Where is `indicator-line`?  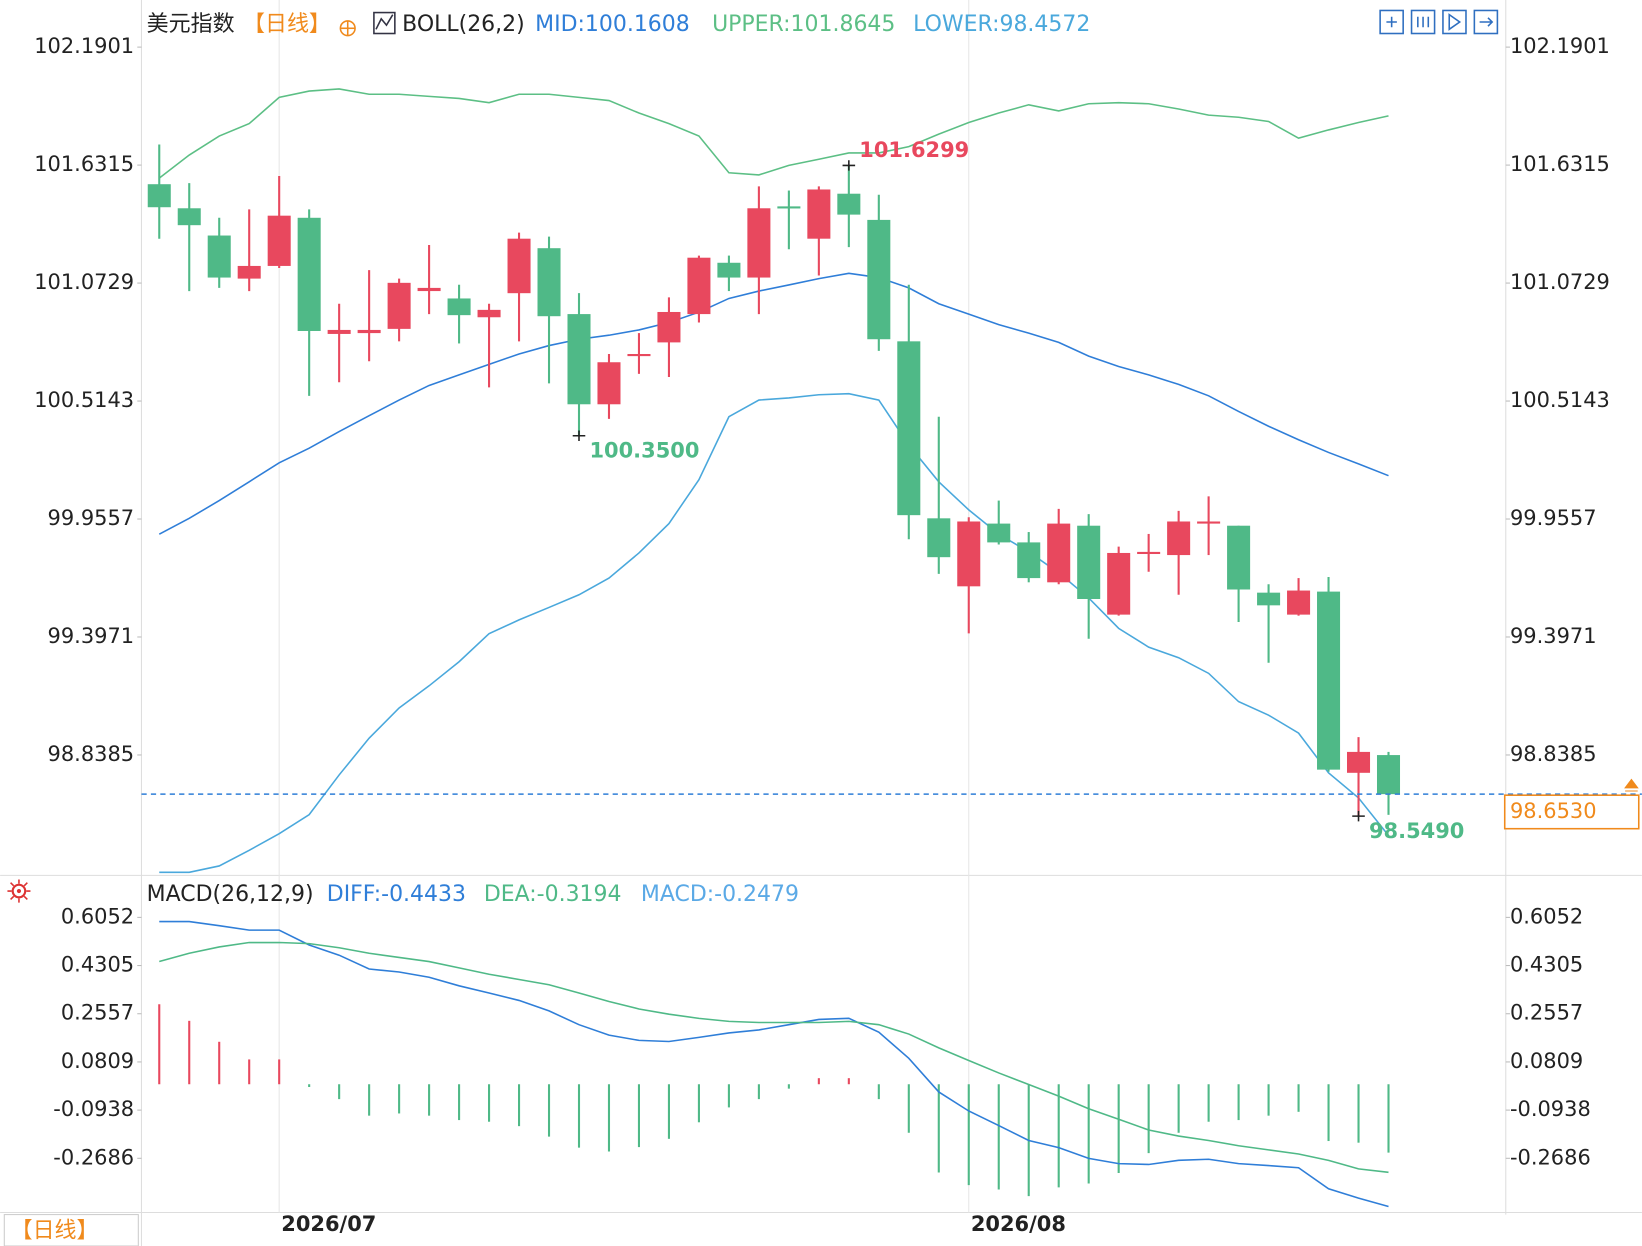
indicator-line is located at coordinates (774, 1057).